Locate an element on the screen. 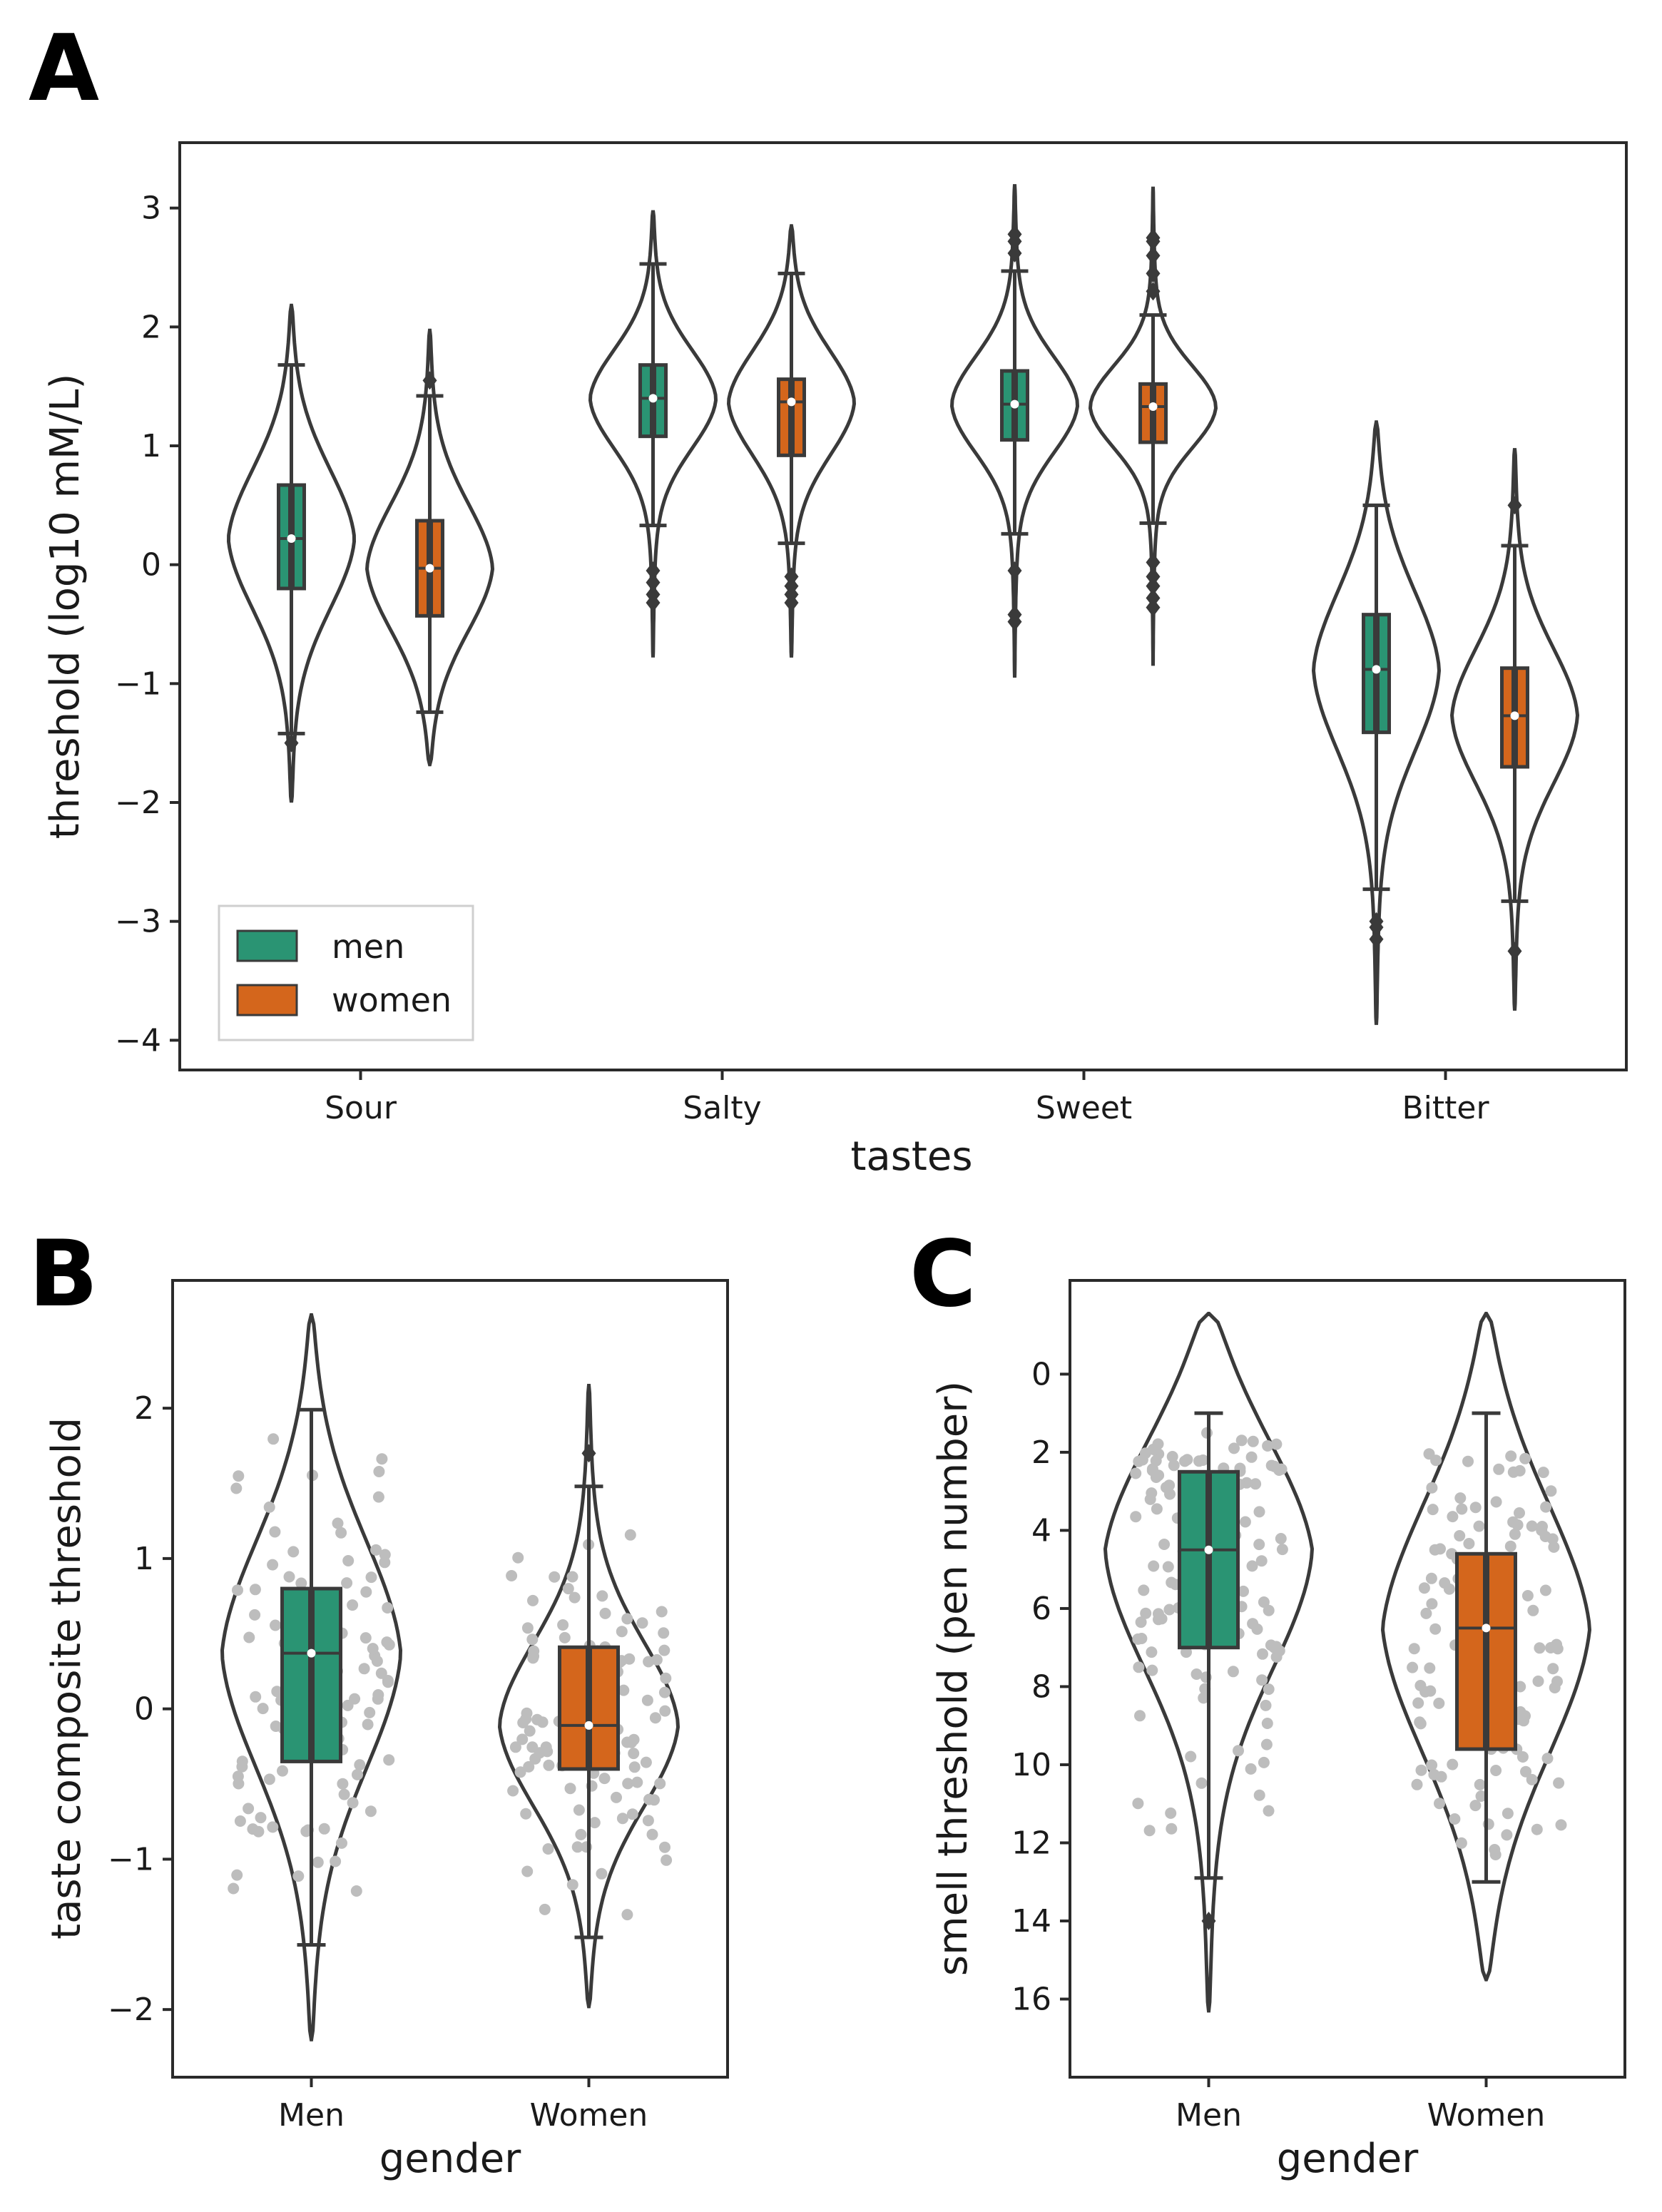  y-tick-label: −1 is located at coordinates (138, 684).